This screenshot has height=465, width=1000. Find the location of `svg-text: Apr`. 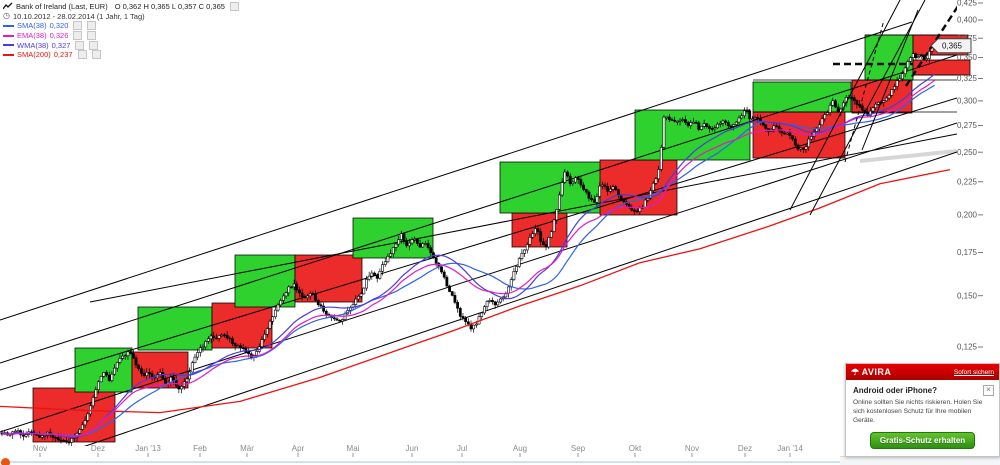

svg-text: Apr is located at coordinates (298, 448).